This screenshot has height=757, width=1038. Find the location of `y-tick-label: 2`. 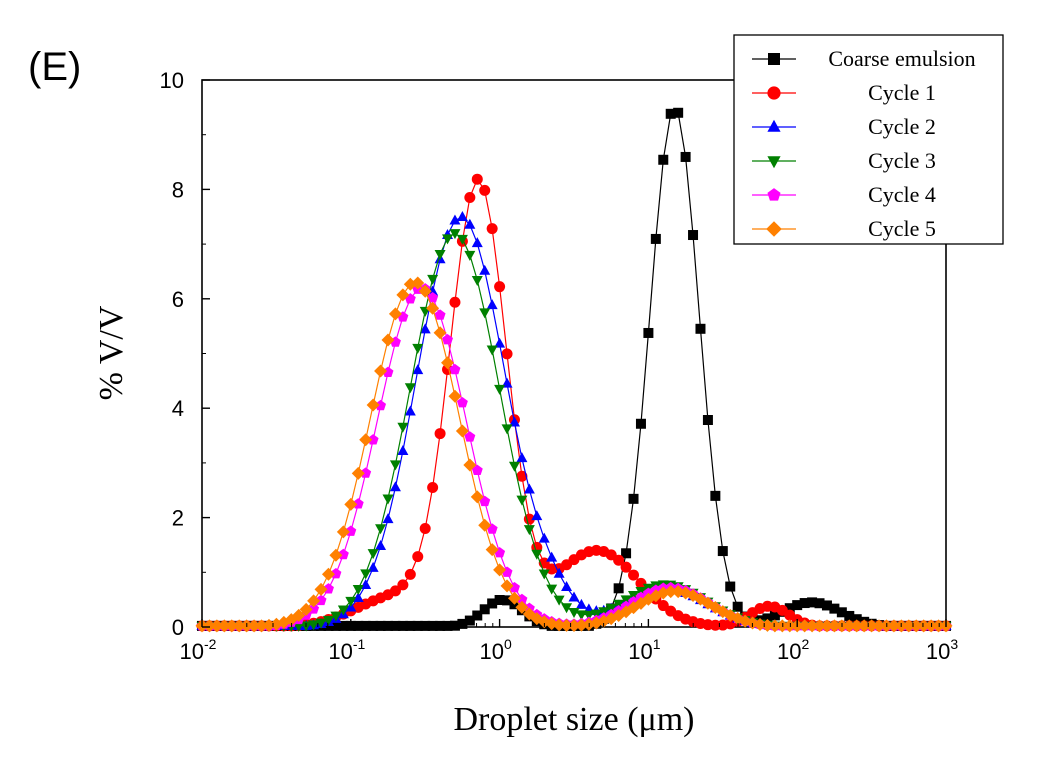

y-tick-label: 2 is located at coordinates (178, 518).